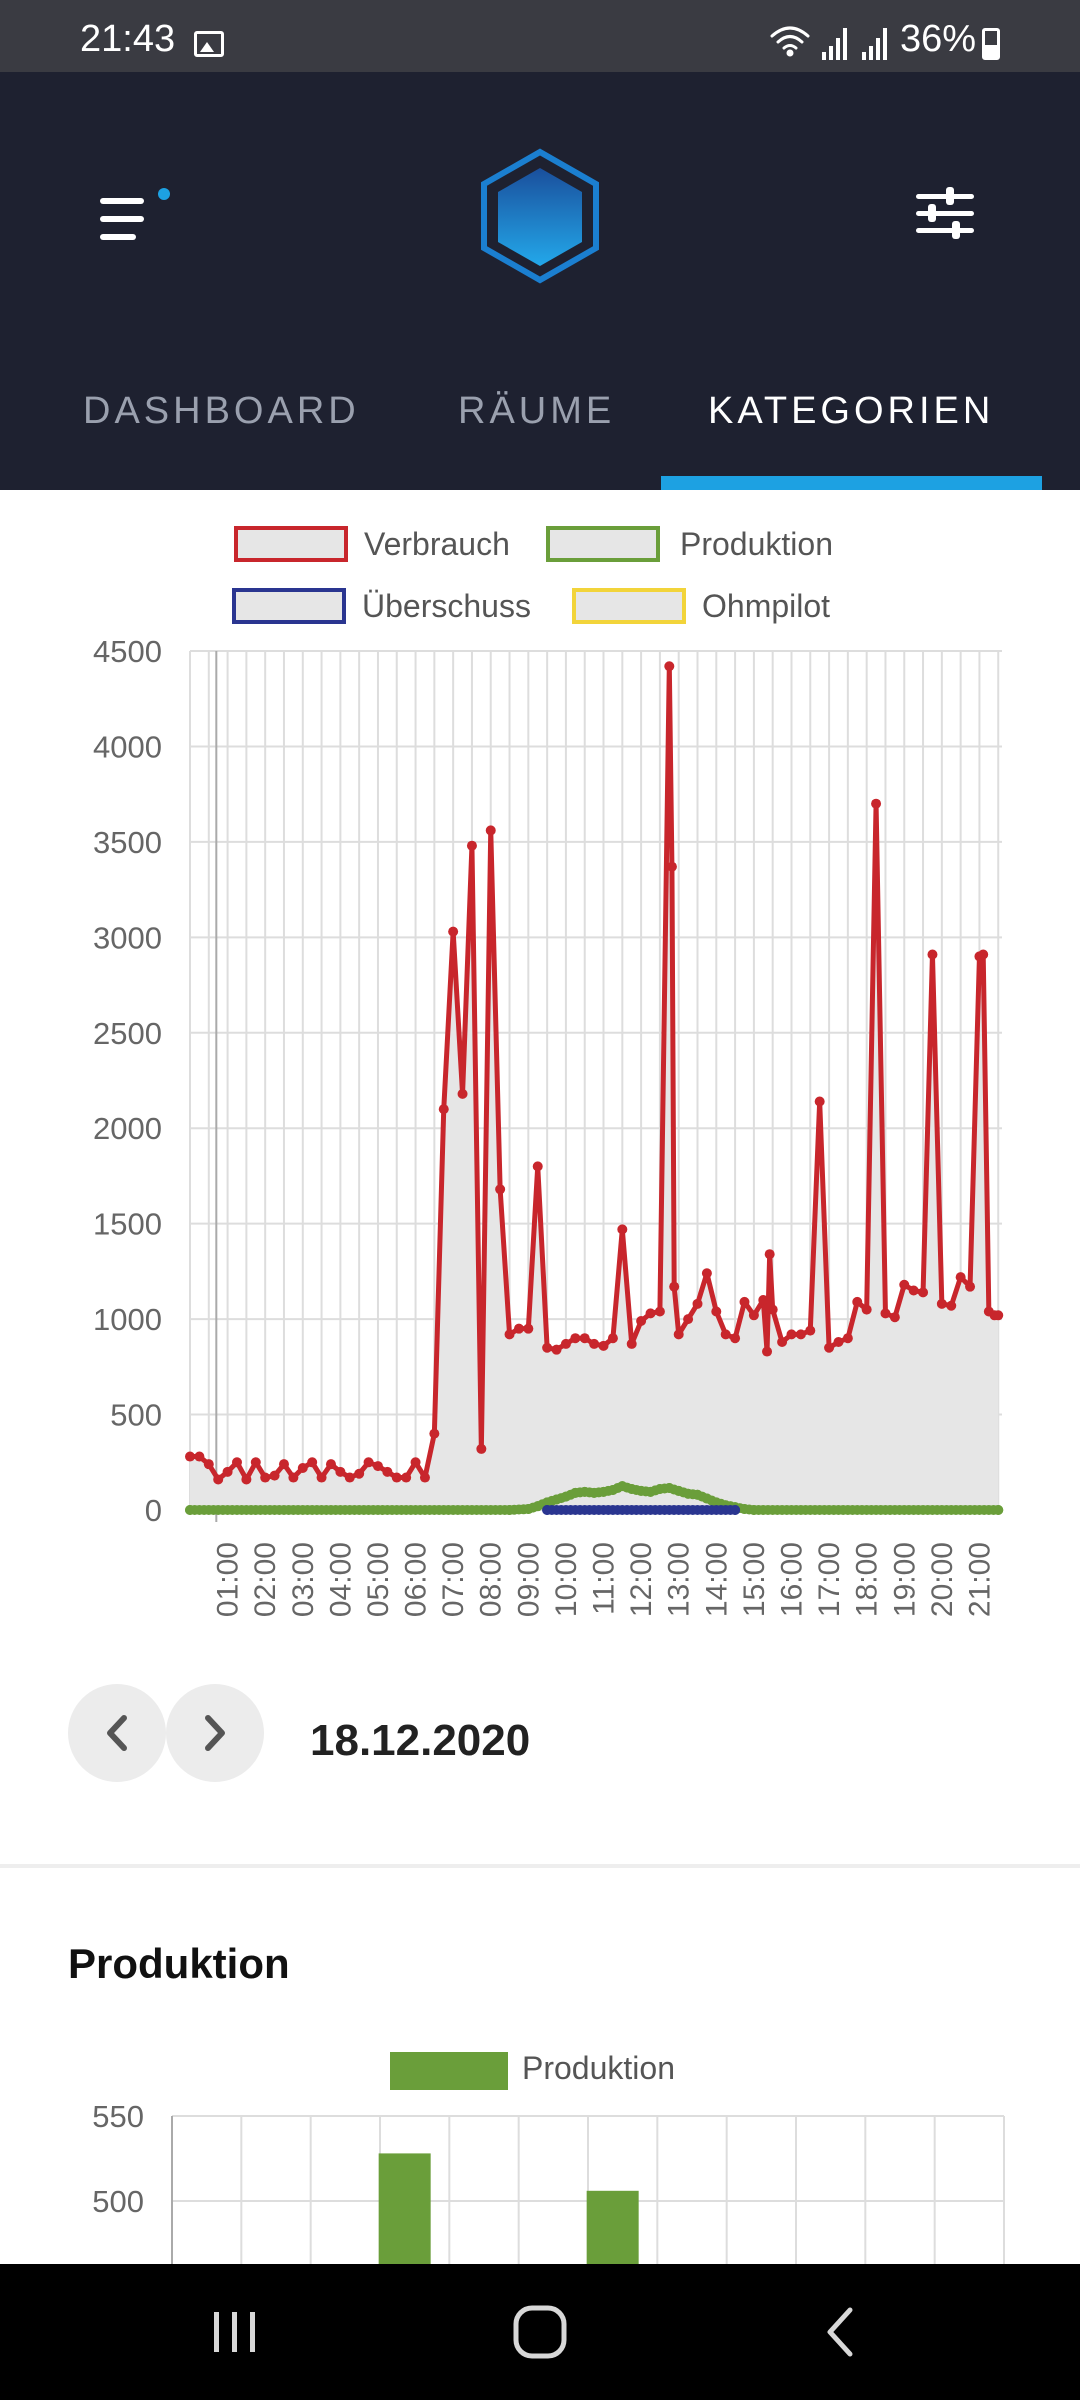 The height and width of the screenshot is (2400, 1080). What do you see at coordinates (340, 1579) in the screenshot?
I see `x-tick-label: 04:00` at bounding box center [340, 1579].